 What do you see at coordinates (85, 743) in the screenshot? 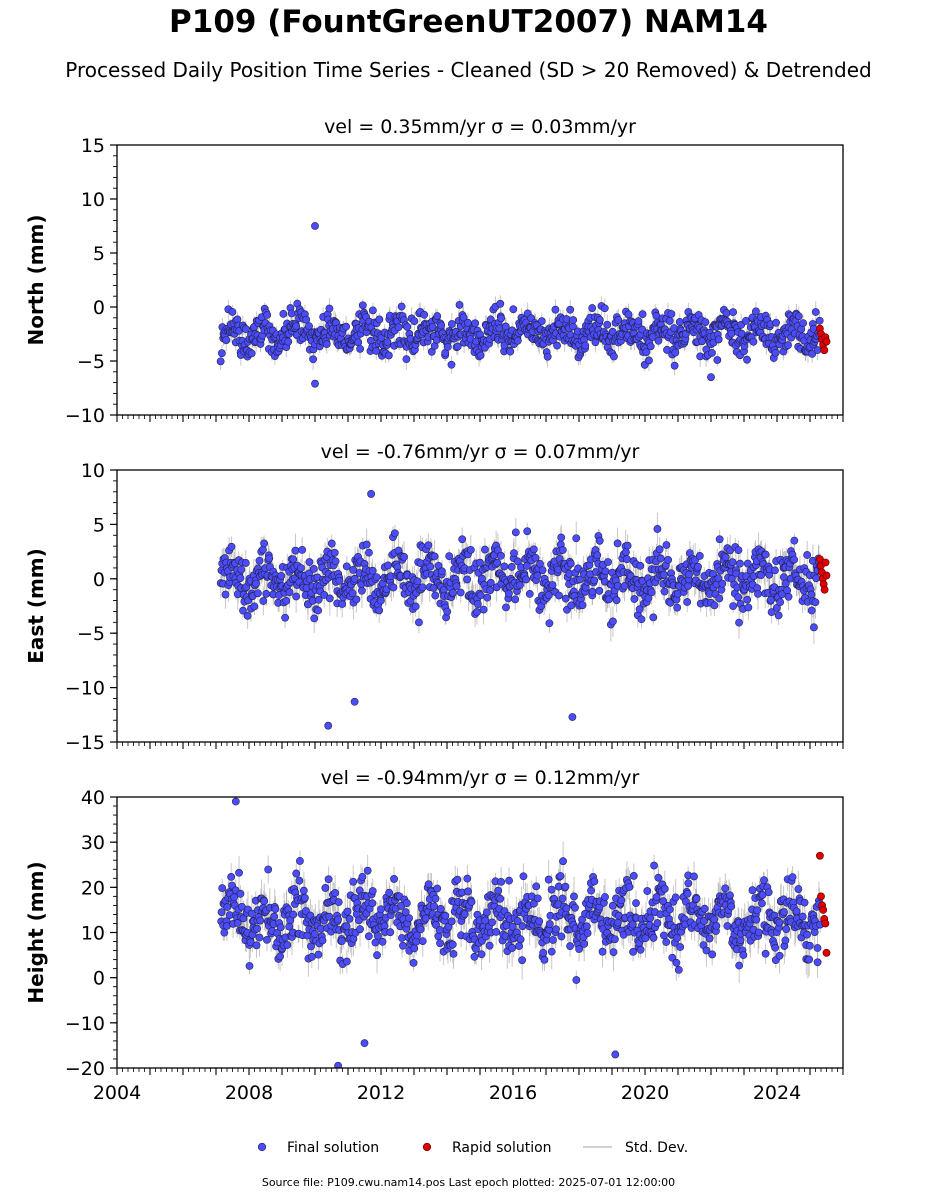
I see `y-tick-label: −15` at bounding box center [85, 743].